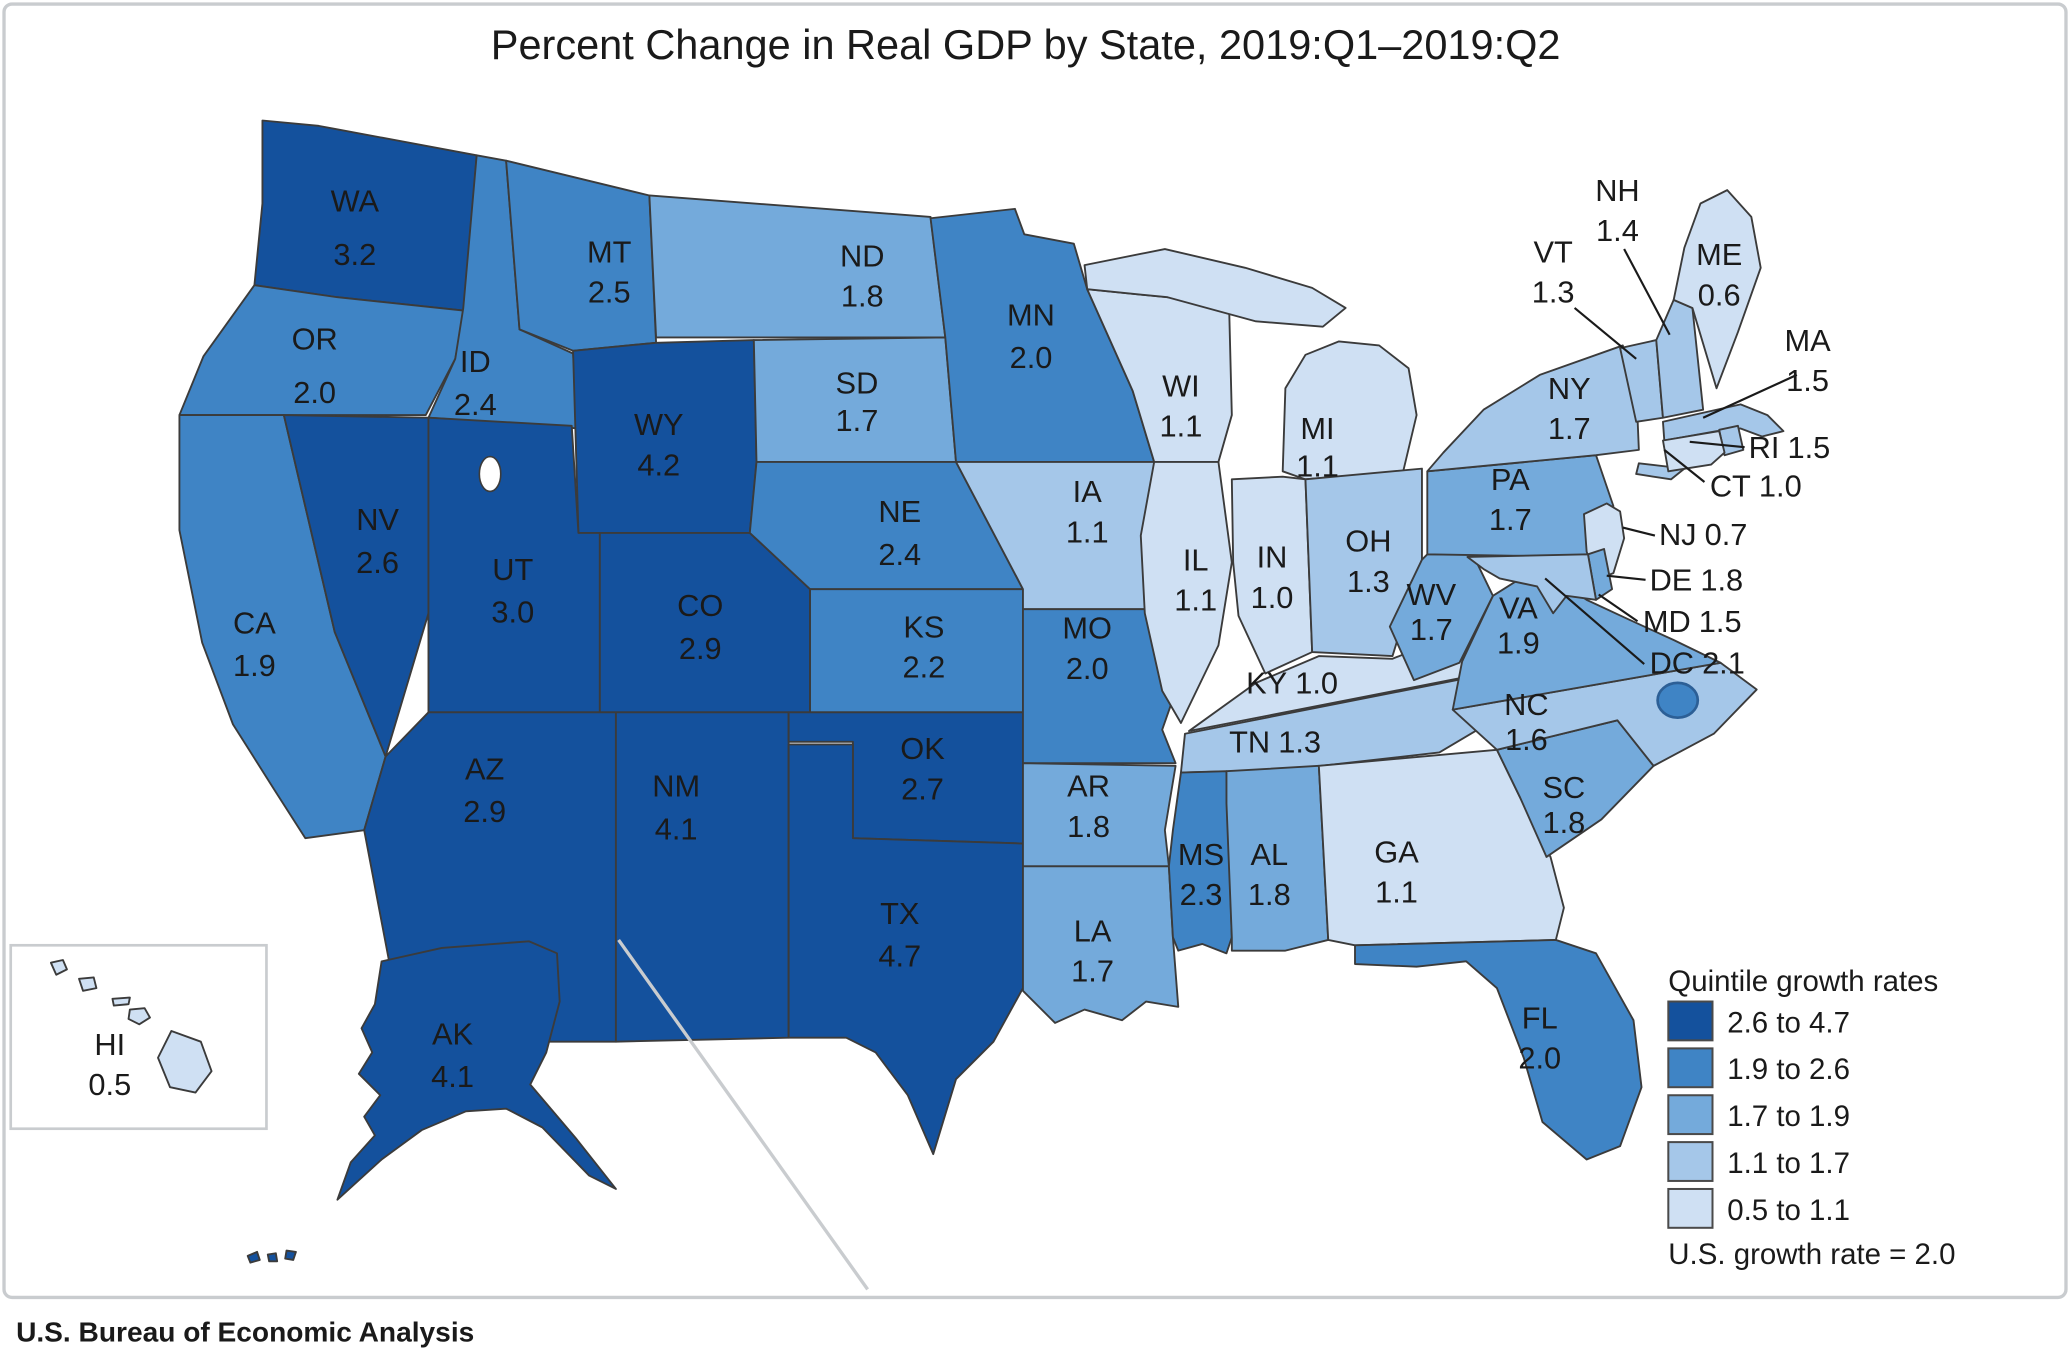 The height and width of the screenshot is (1355, 2070). What do you see at coordinates (1553, 271) in the screenshot?
I see `callout-label-vt: VT 1.3` at bounding box center [1553, 271].